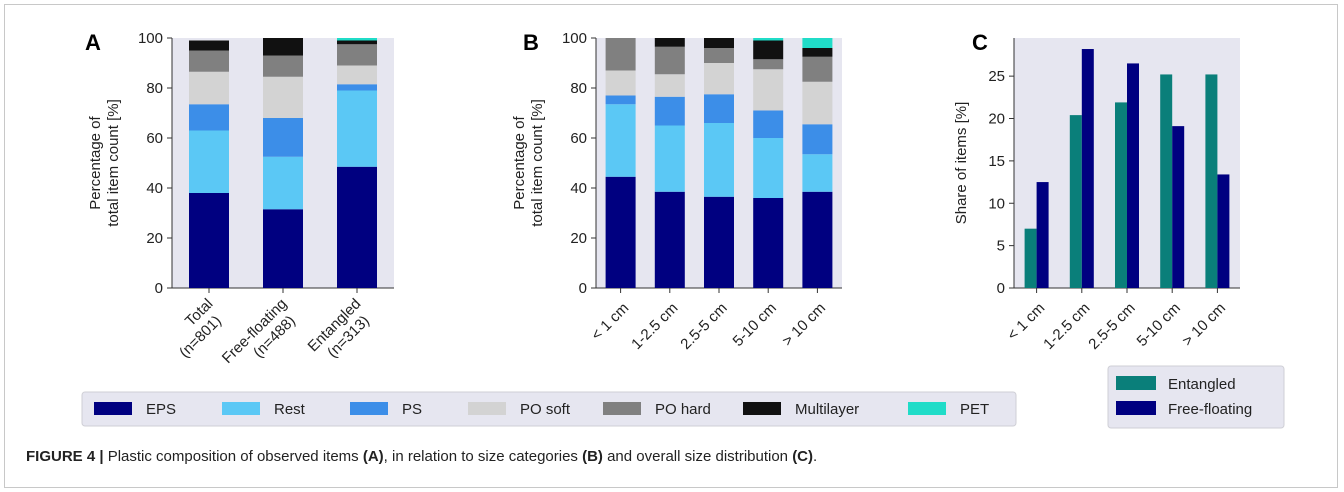  Describe the element at coordinates (974, 409) in the screenshot. I see `legend-label-pet: PET` at that location.